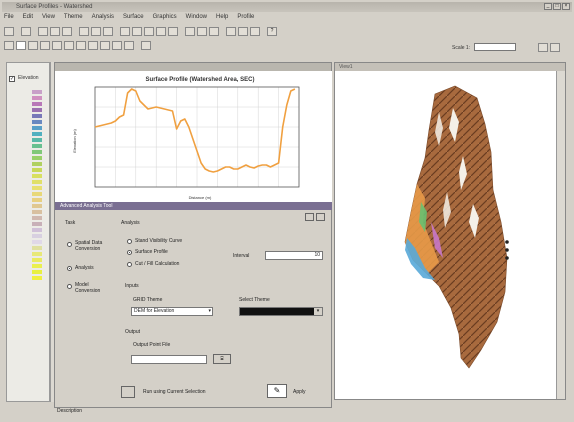 The image size is (574, 422). What do you see at coordinates (69, 45) in the screenshot?
I see `pan-tool-icon` at bounding box center [69, 45].